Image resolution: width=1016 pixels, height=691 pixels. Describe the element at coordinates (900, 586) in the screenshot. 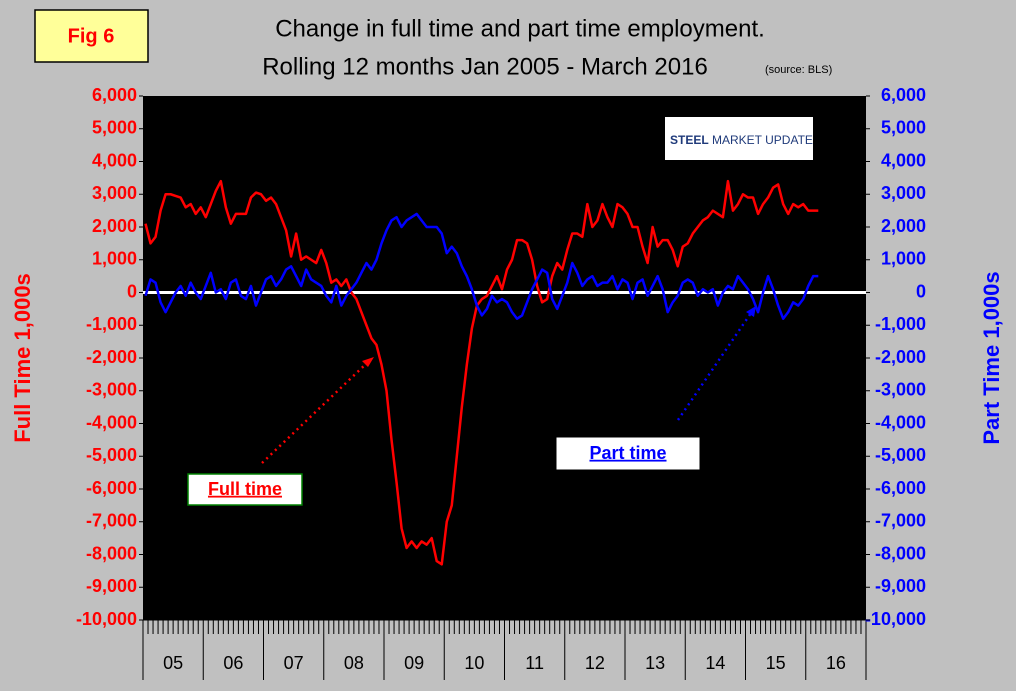

I see `y2-tick-label: -9,000` at that location.